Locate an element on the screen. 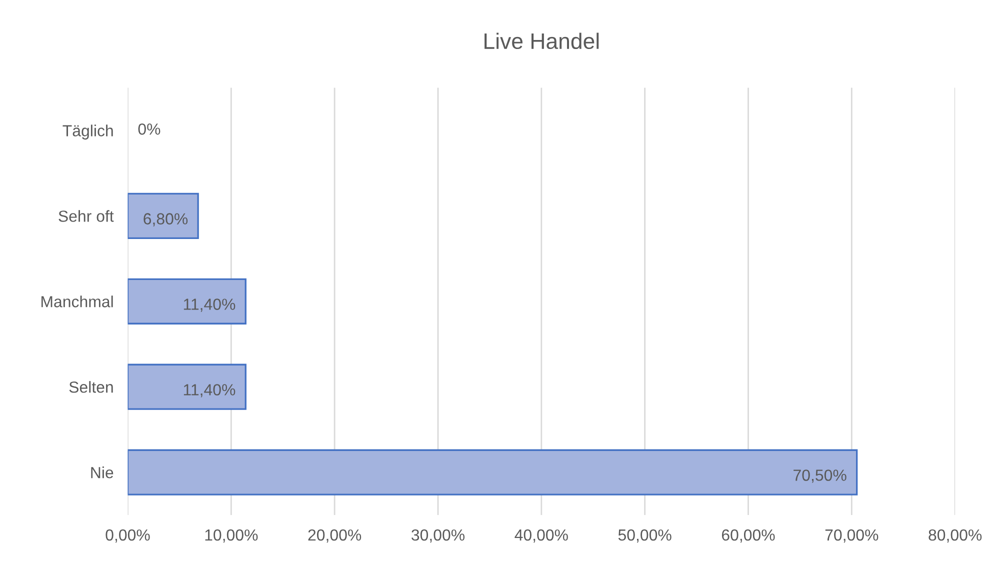 The height and width of the screenshot is (566, 998). data-label: 0% is located at coordinates (149, 129).